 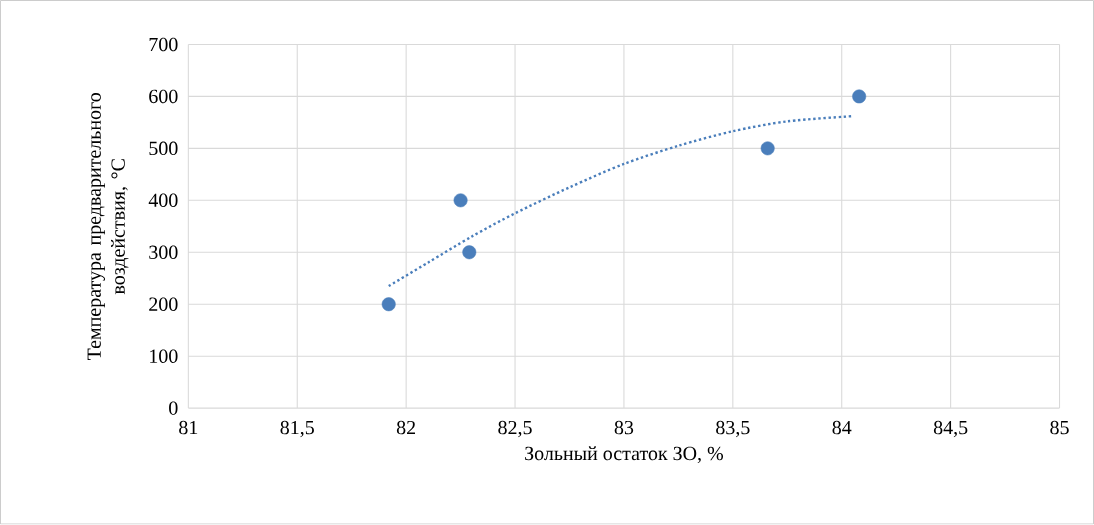 I want to click on y-tick-label: 200, so click(x=163, y=304).